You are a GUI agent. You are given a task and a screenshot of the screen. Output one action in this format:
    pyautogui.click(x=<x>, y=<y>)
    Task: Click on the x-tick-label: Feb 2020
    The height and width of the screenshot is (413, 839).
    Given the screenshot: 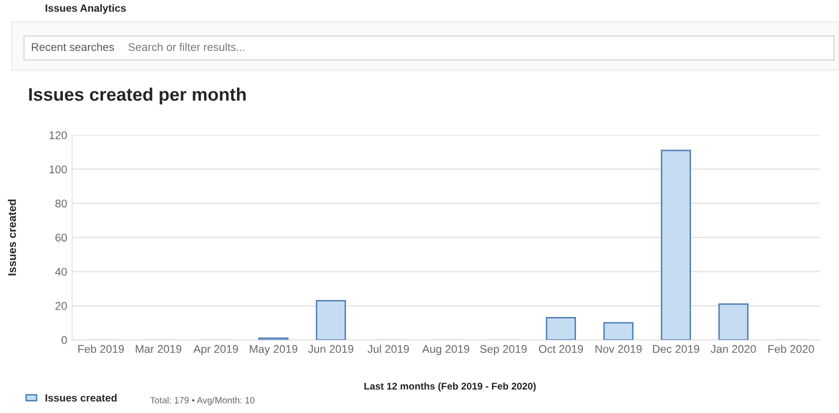 What is the action you would take?
    pyautogui.click(x=791, y=348)
    